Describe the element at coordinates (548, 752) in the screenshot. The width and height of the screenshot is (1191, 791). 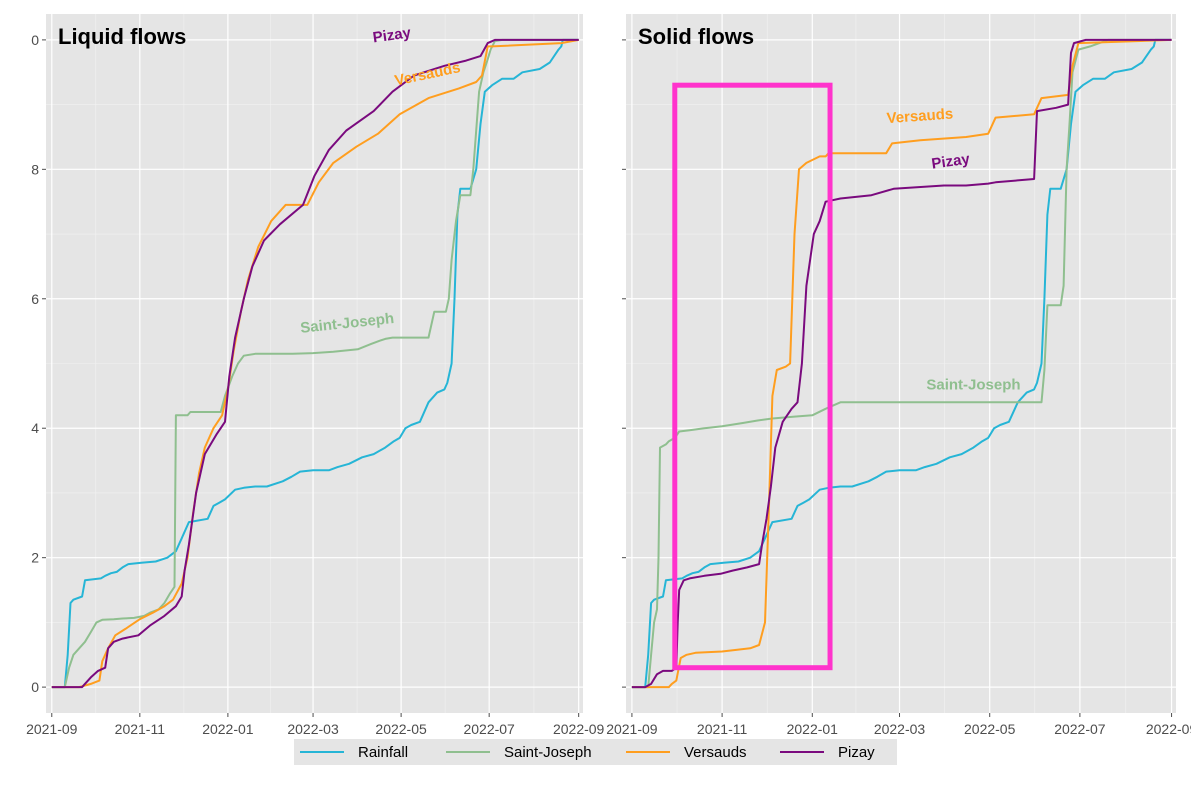
I see `legend-label: Saint-Joseph` at that location.